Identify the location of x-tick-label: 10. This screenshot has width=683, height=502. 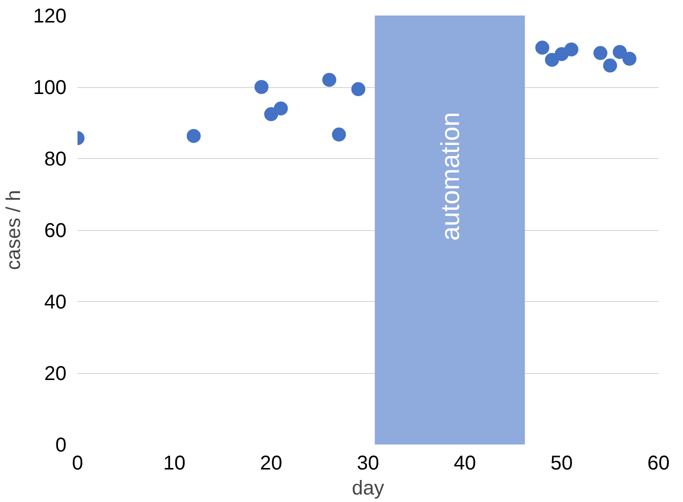
(174, 463).